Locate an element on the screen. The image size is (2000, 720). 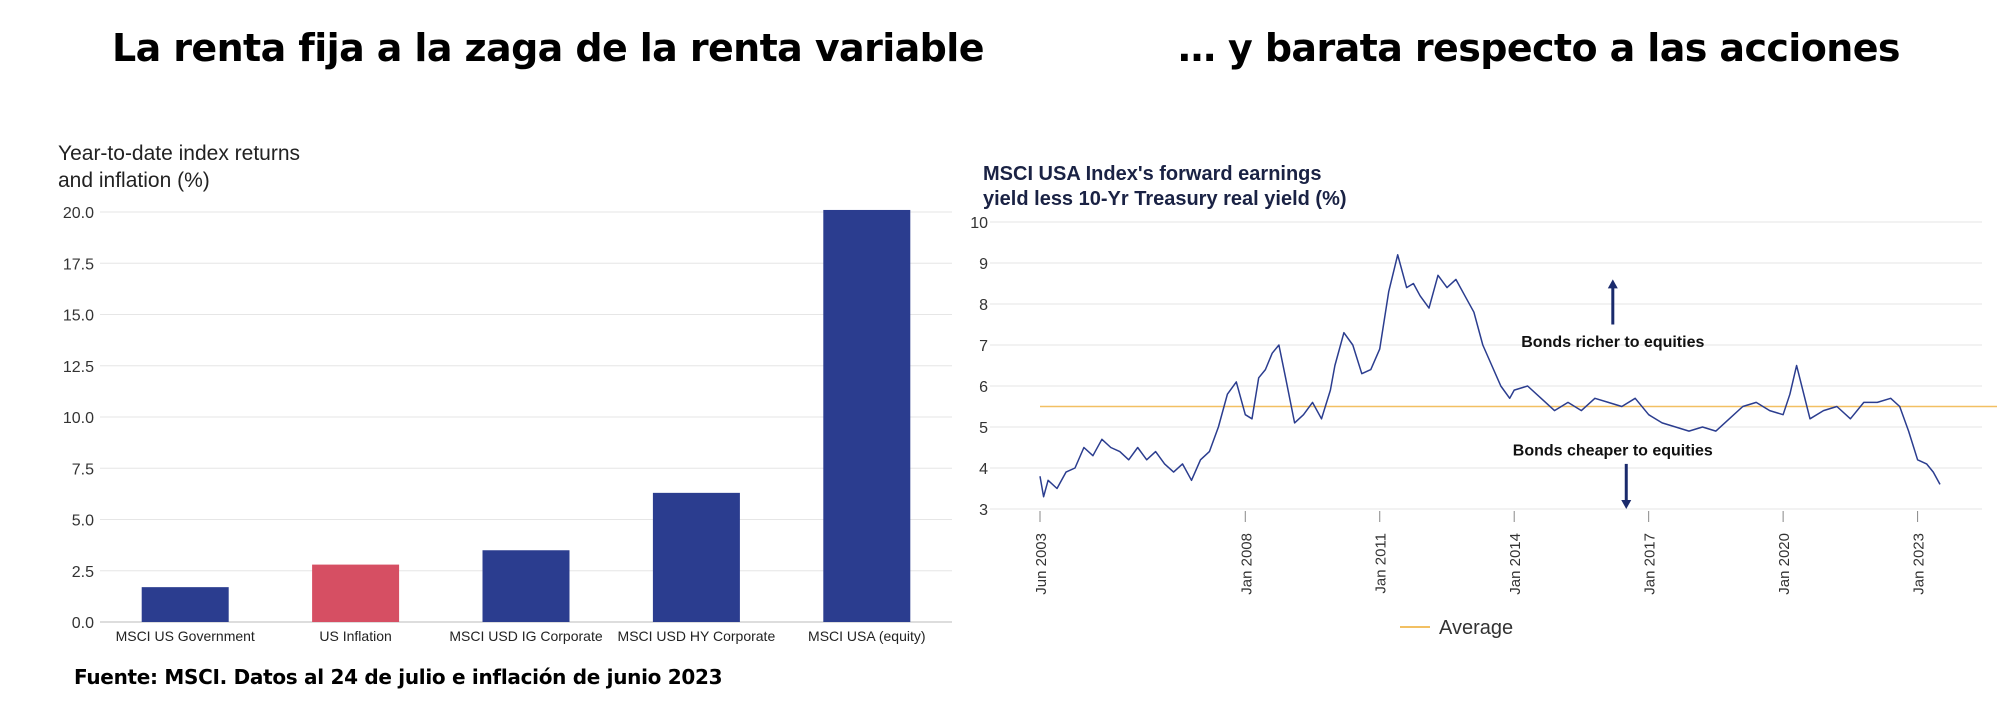
bar-category-label: MSCI USA (equity) is located at coordinates (866, 636).